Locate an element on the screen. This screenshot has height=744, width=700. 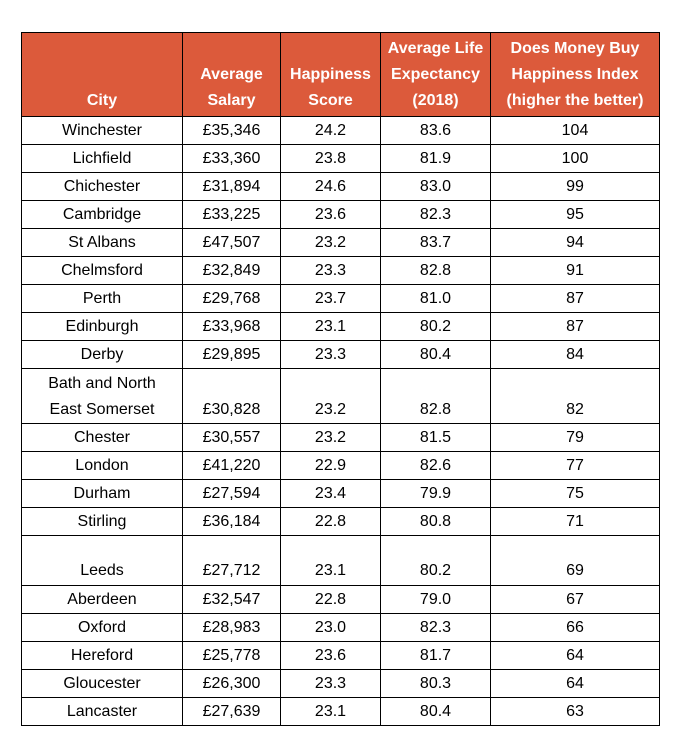
city-cell: Edinburgh is located at coordinates (102, 326).